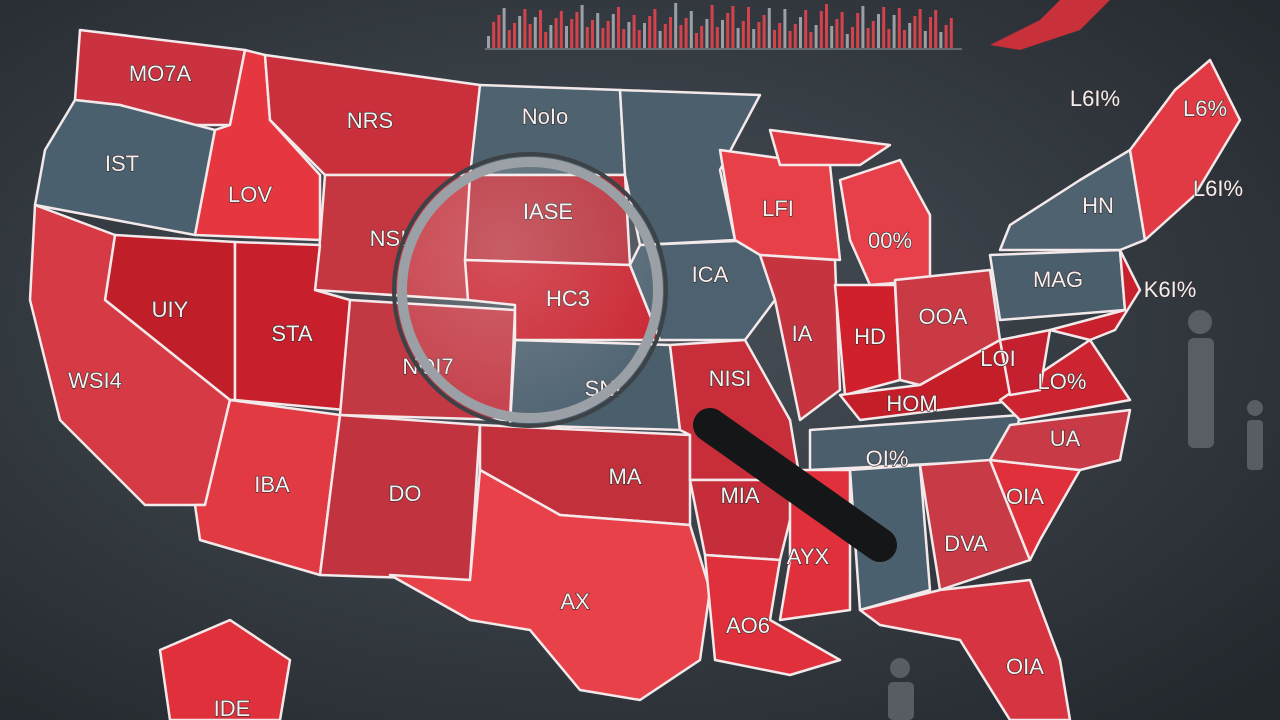 The width and height of the screenshot is (1280, 720). Describe the element at coordinates (870, 336) in the screenshot. I see `state-label: HD` at that location.